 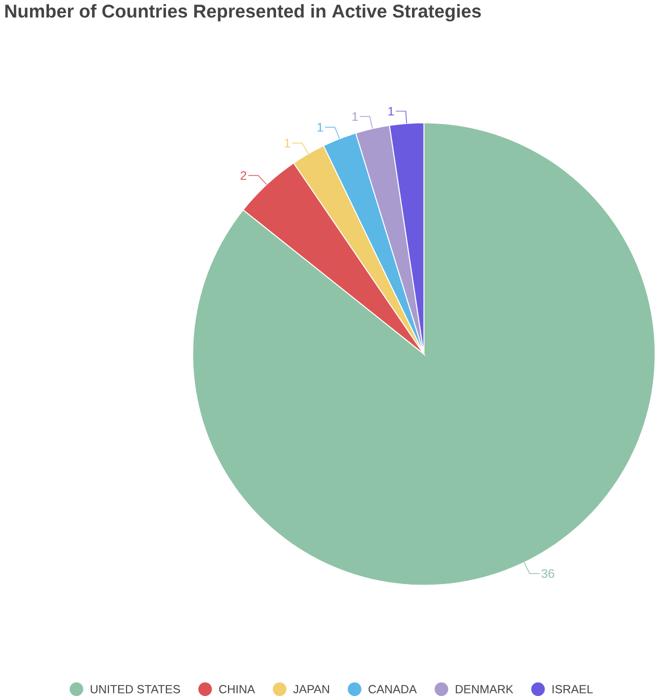 What do you see at coordinates (485, 689) in the screenshot?
I see `legend-label: DENMARK` at bounding box center [485, 689].